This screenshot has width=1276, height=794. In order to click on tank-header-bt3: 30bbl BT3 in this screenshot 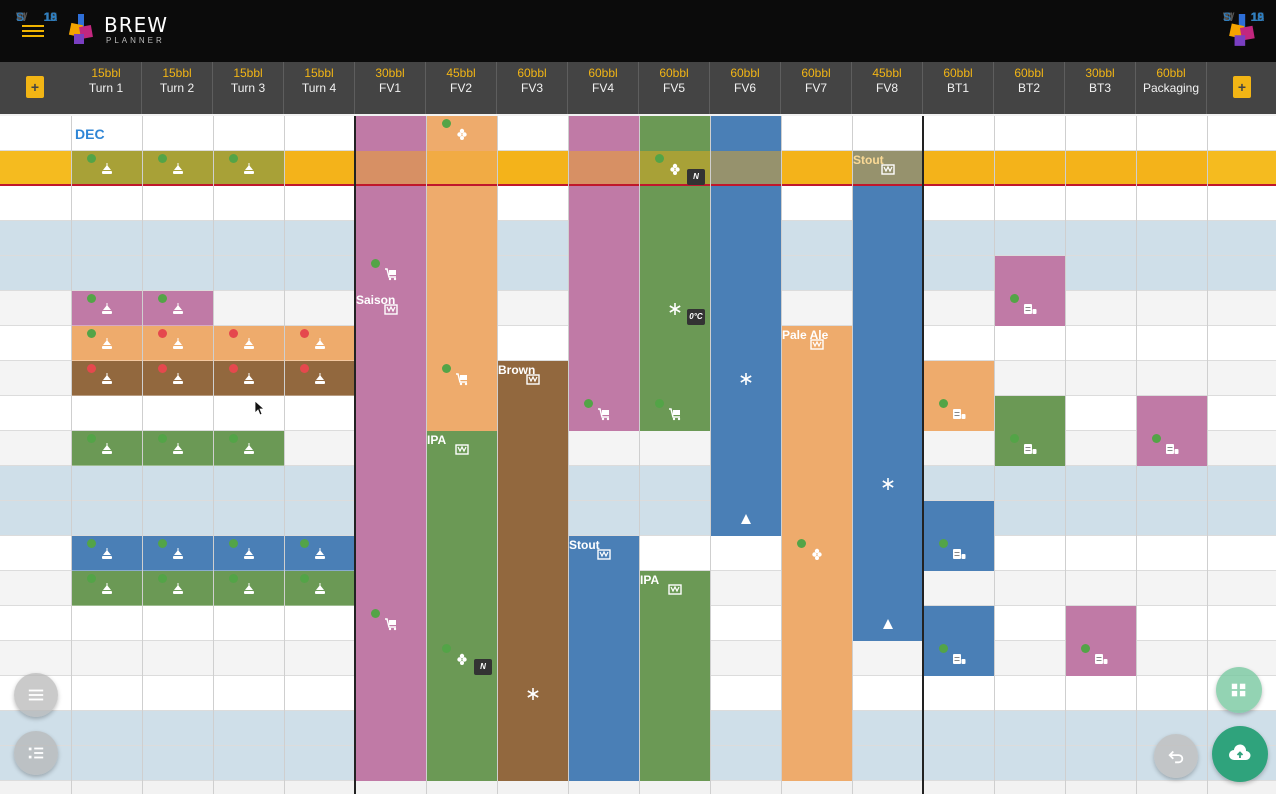, I will do `click(1100, 88)`.